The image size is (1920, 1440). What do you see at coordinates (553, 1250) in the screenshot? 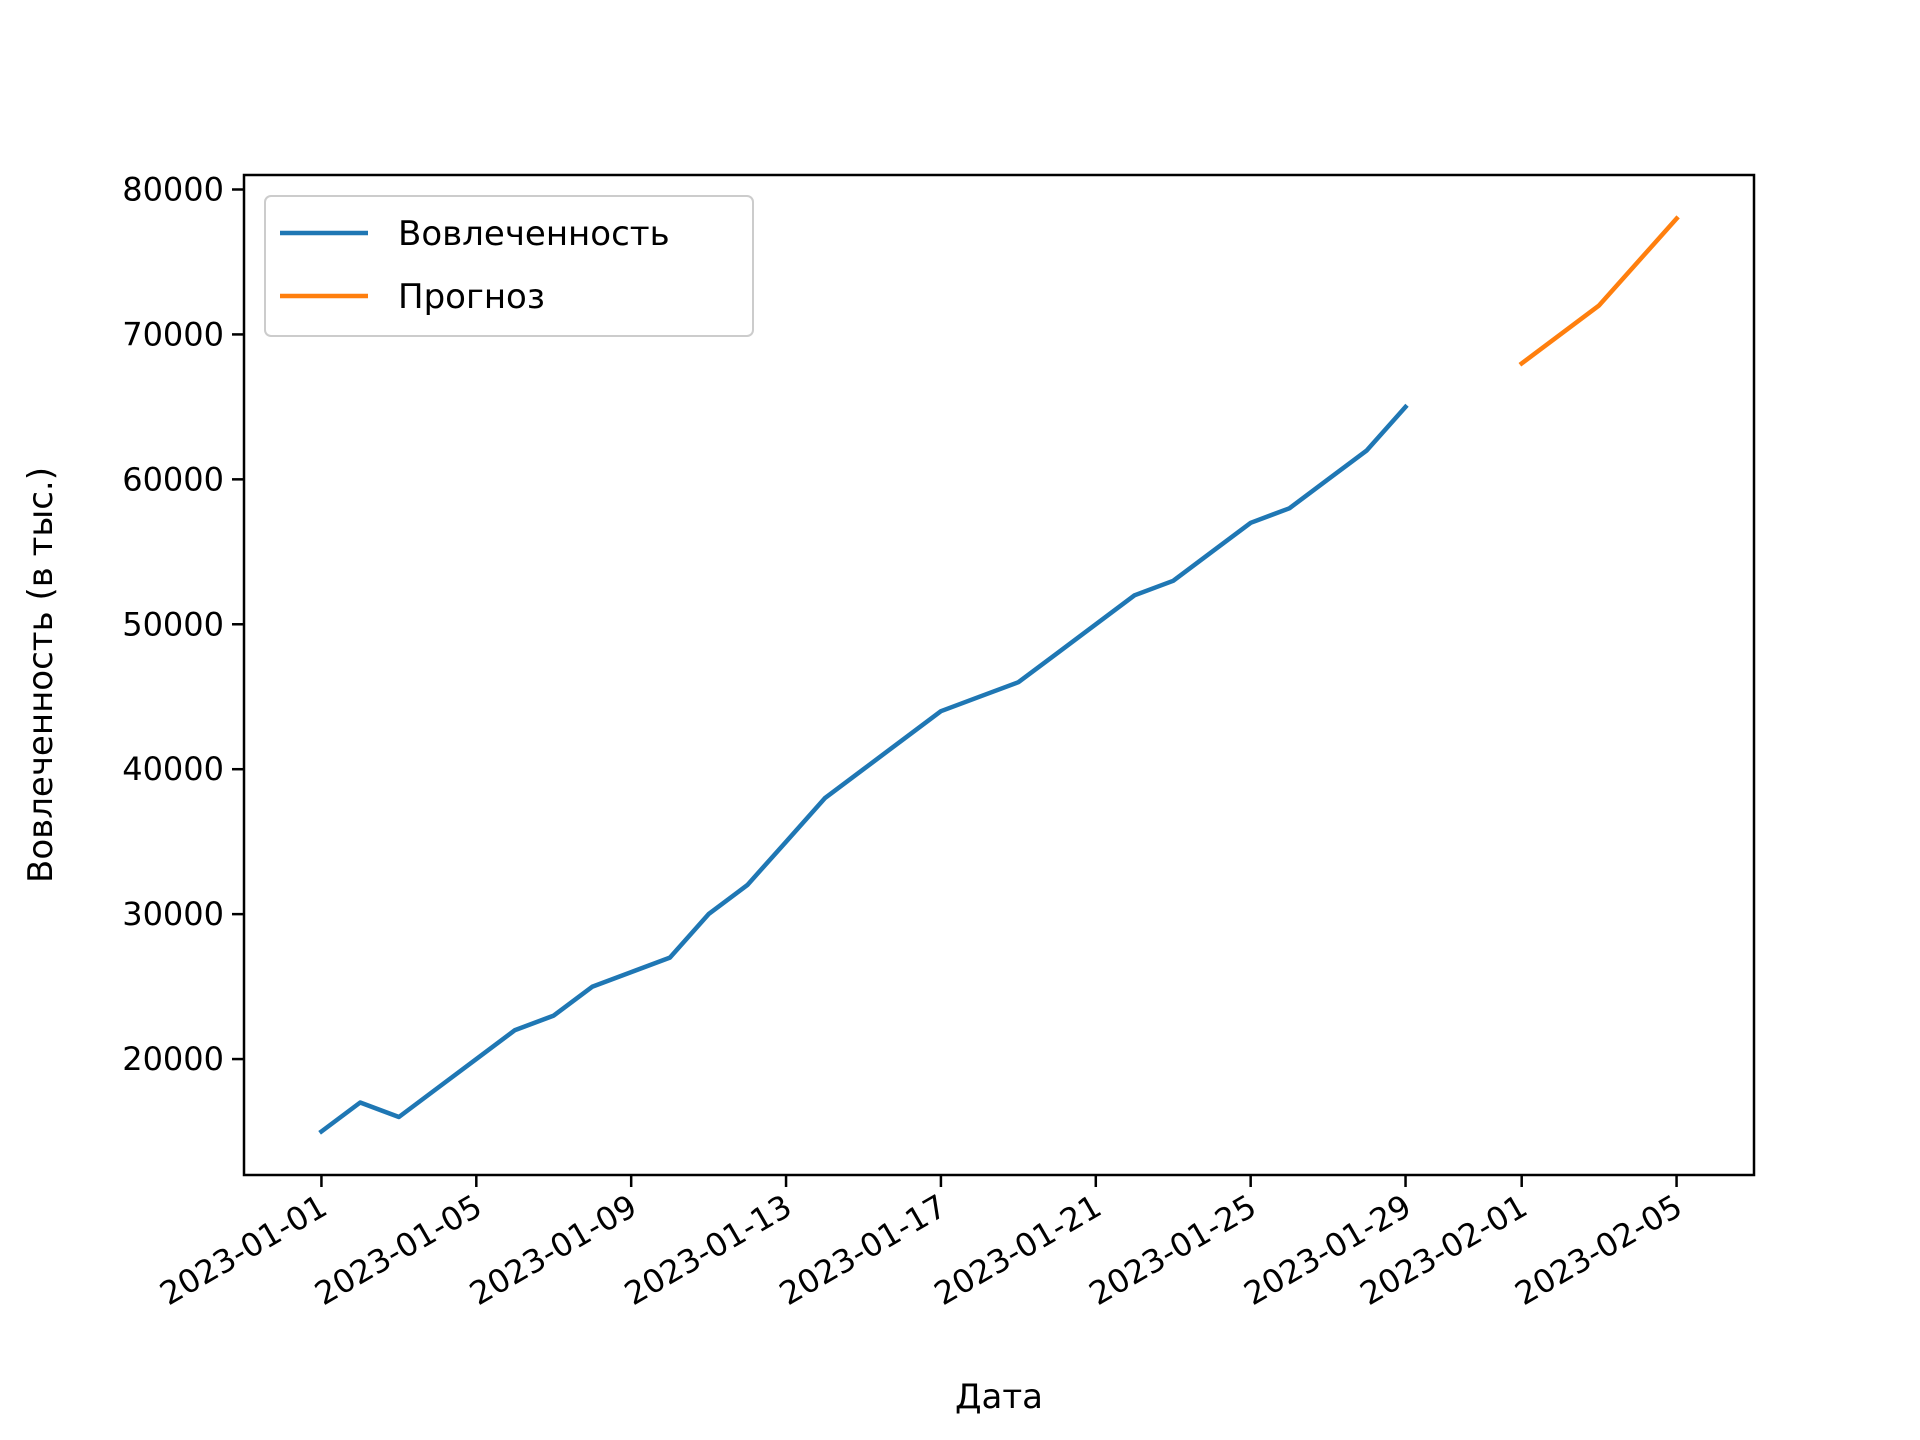
I see `x-tick-label: 2023-01-09` at bounding box center [553, 1250].